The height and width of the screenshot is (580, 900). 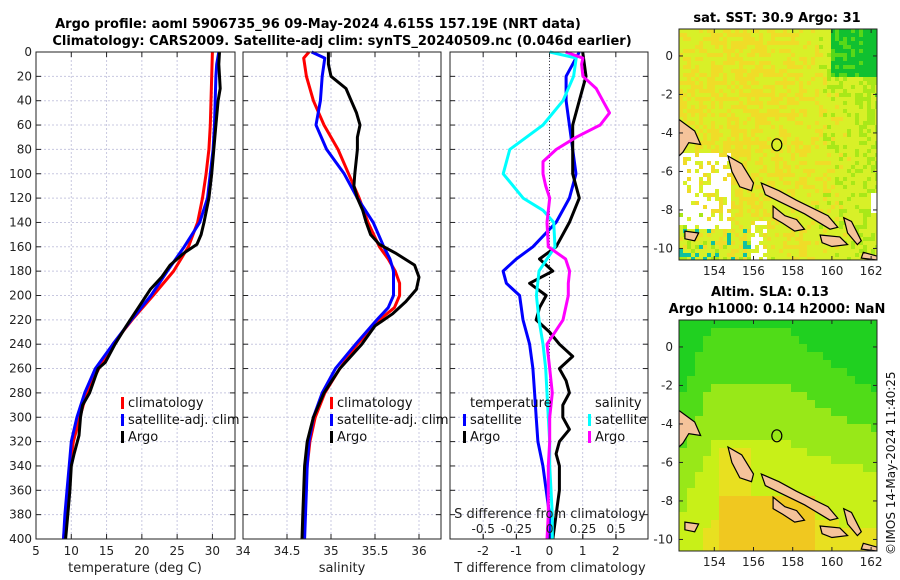 I want to click on temperature-legend: climatology satellite-adj. clim Argo, so click(x=180, y=420).